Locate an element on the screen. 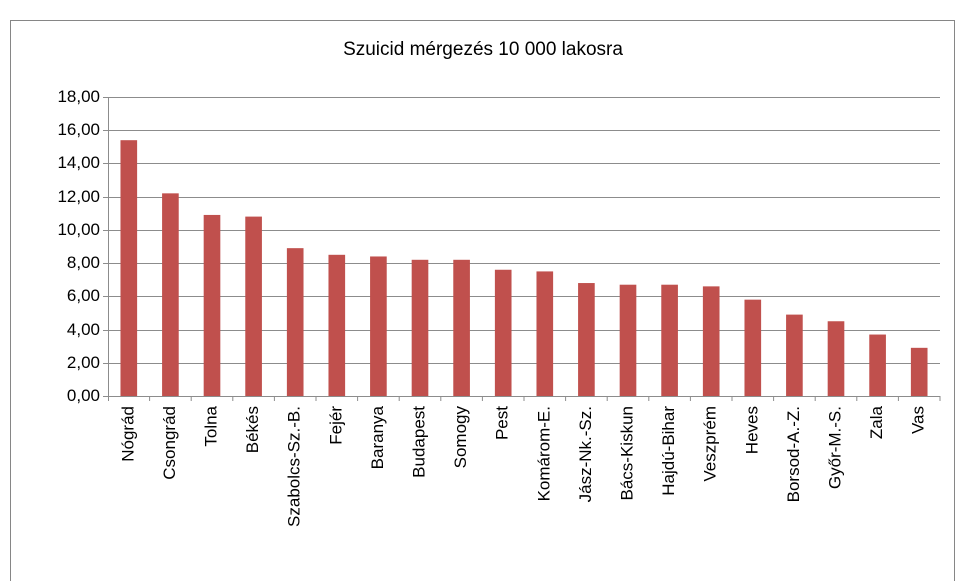 The image size is (956, 581). y-tick-label: 12,00 is located at coordinates (78, 196).